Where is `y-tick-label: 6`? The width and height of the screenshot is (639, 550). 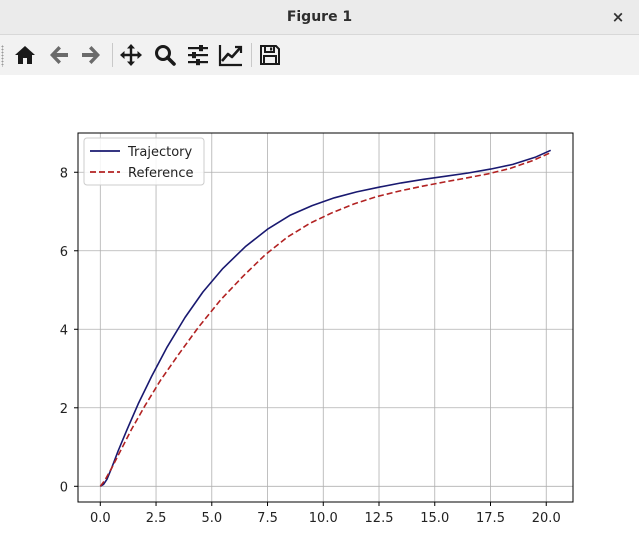
y-tick-label: 6 is located at coordinates (64, 252).